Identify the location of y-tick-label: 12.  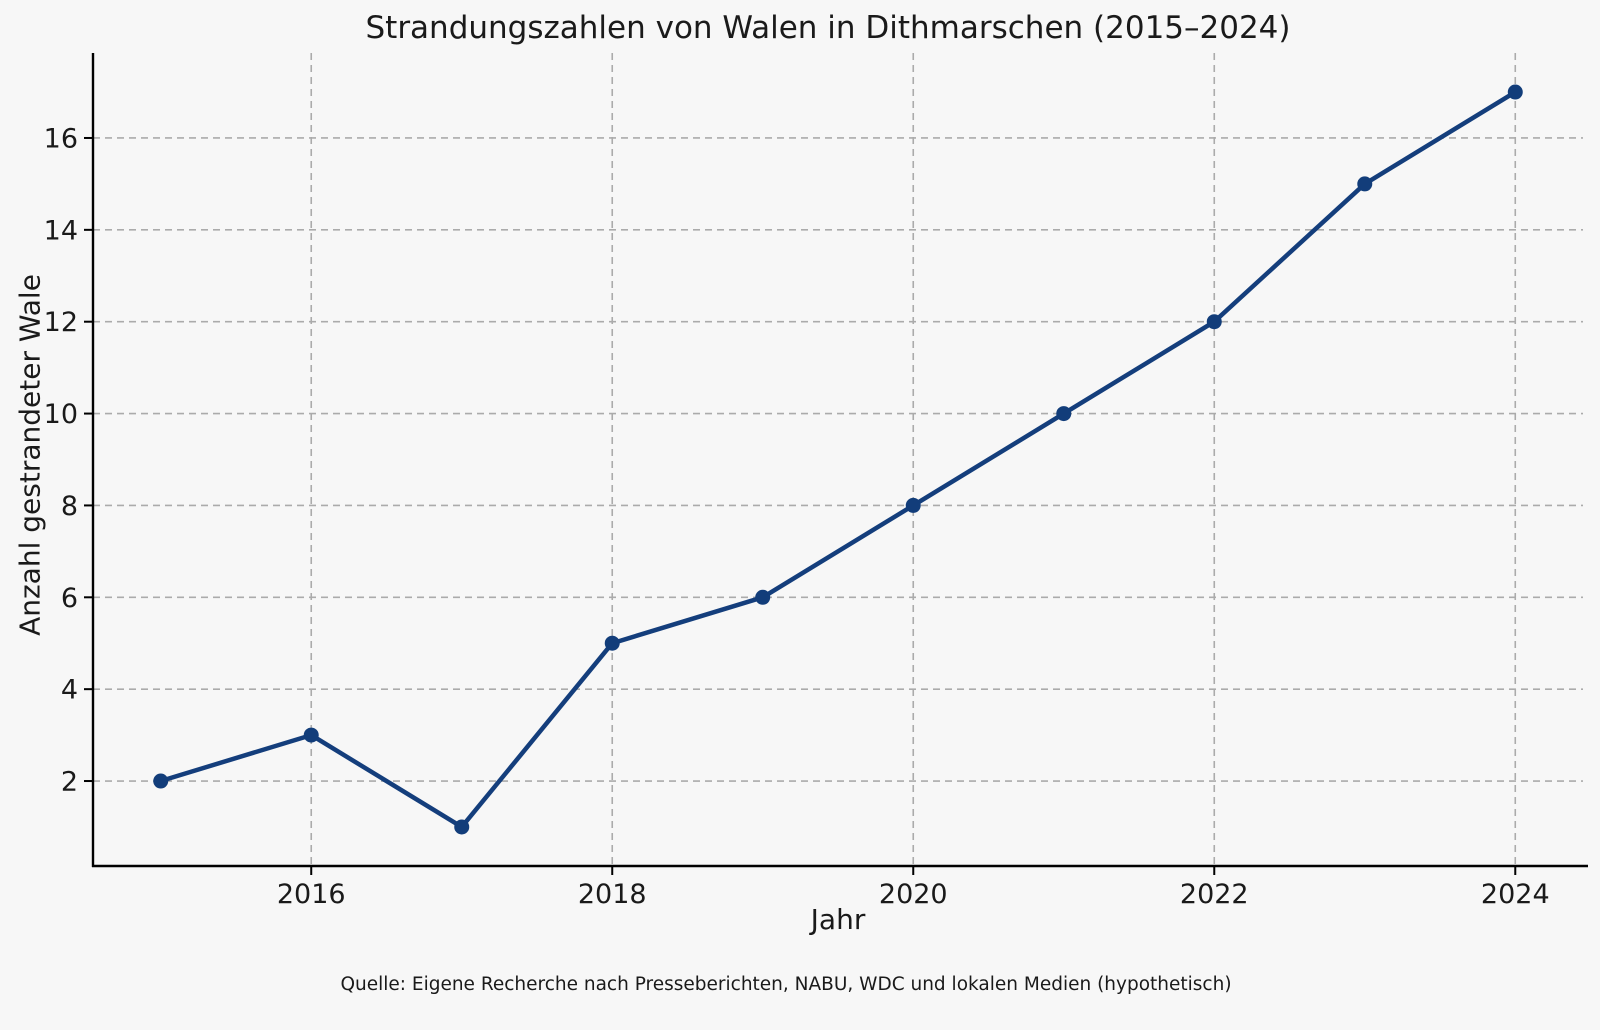
(61, 322).